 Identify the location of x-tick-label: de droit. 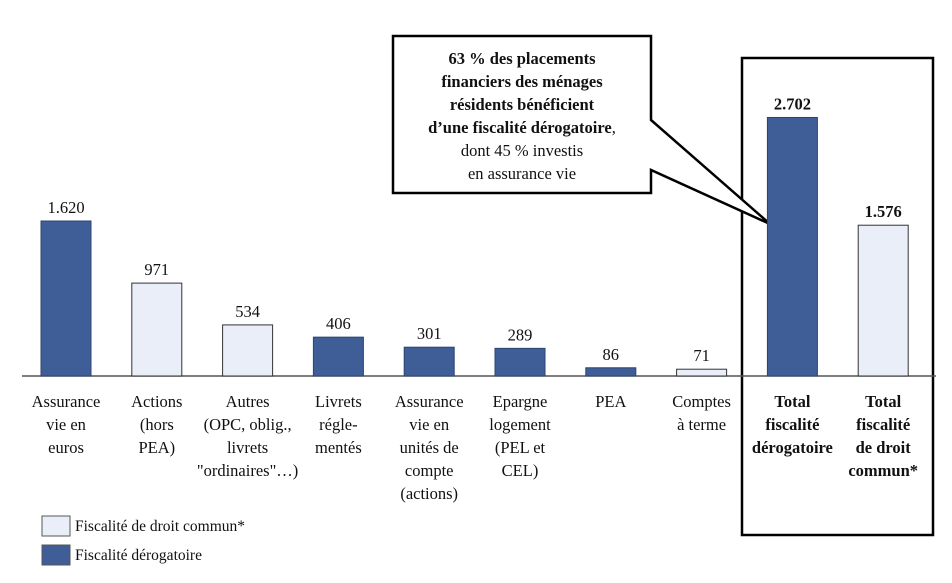
(884, 447).